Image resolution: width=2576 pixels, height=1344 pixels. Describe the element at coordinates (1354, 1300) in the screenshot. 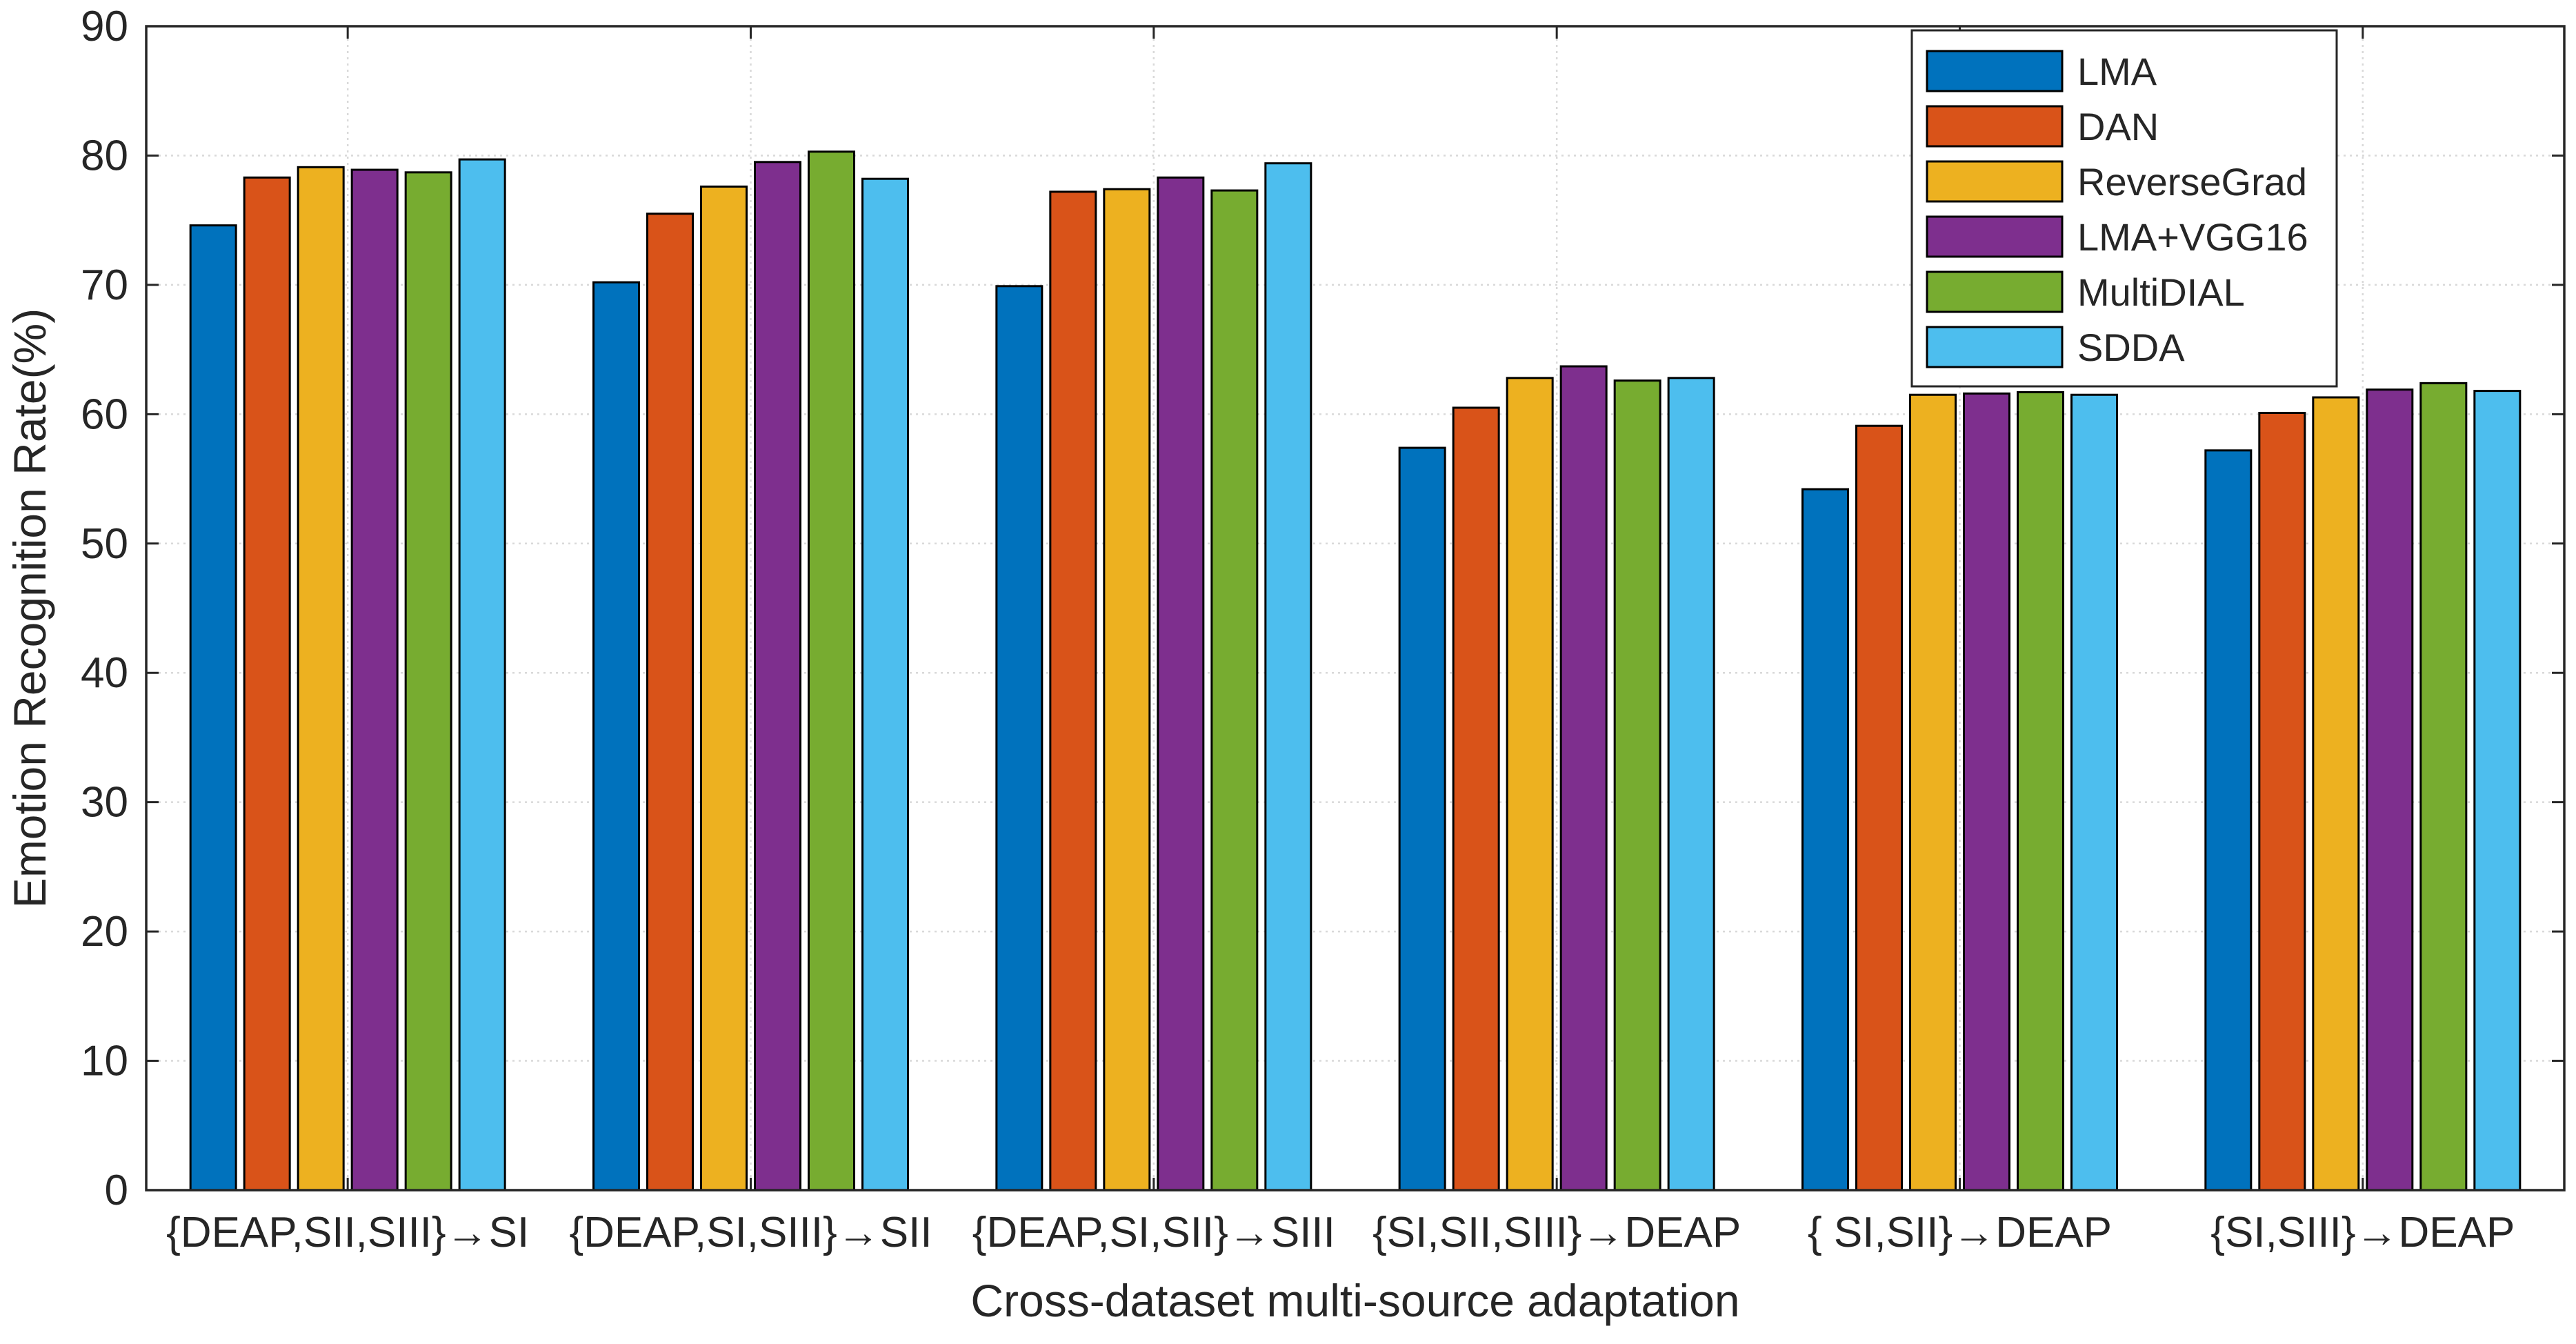

I see `x-axis-label: Cross-dataset multi-source adaptation` at that location.